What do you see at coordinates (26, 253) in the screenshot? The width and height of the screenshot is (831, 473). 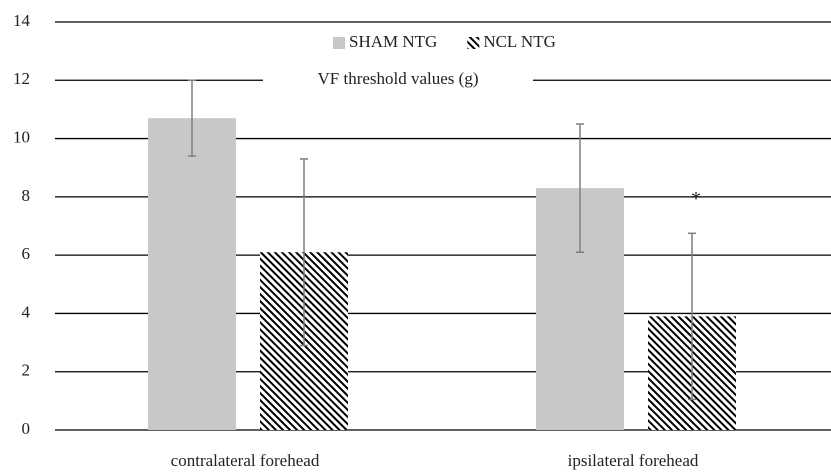 I see `y-tick-label: 6` at bounding box center [26, 253].